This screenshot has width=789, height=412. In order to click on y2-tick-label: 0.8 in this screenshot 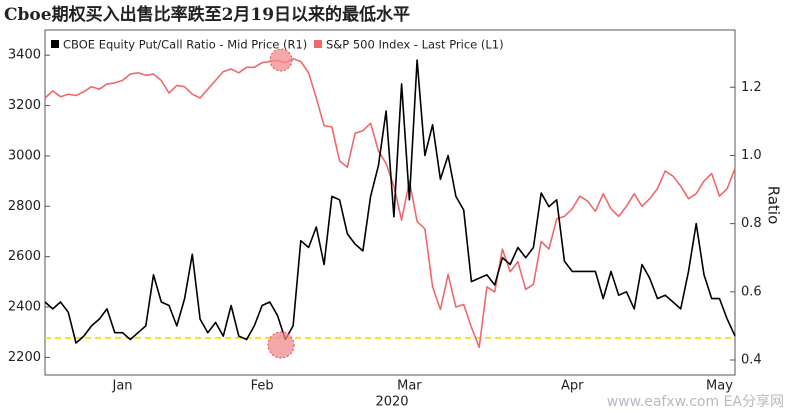, I will do `click(751, 223)`.